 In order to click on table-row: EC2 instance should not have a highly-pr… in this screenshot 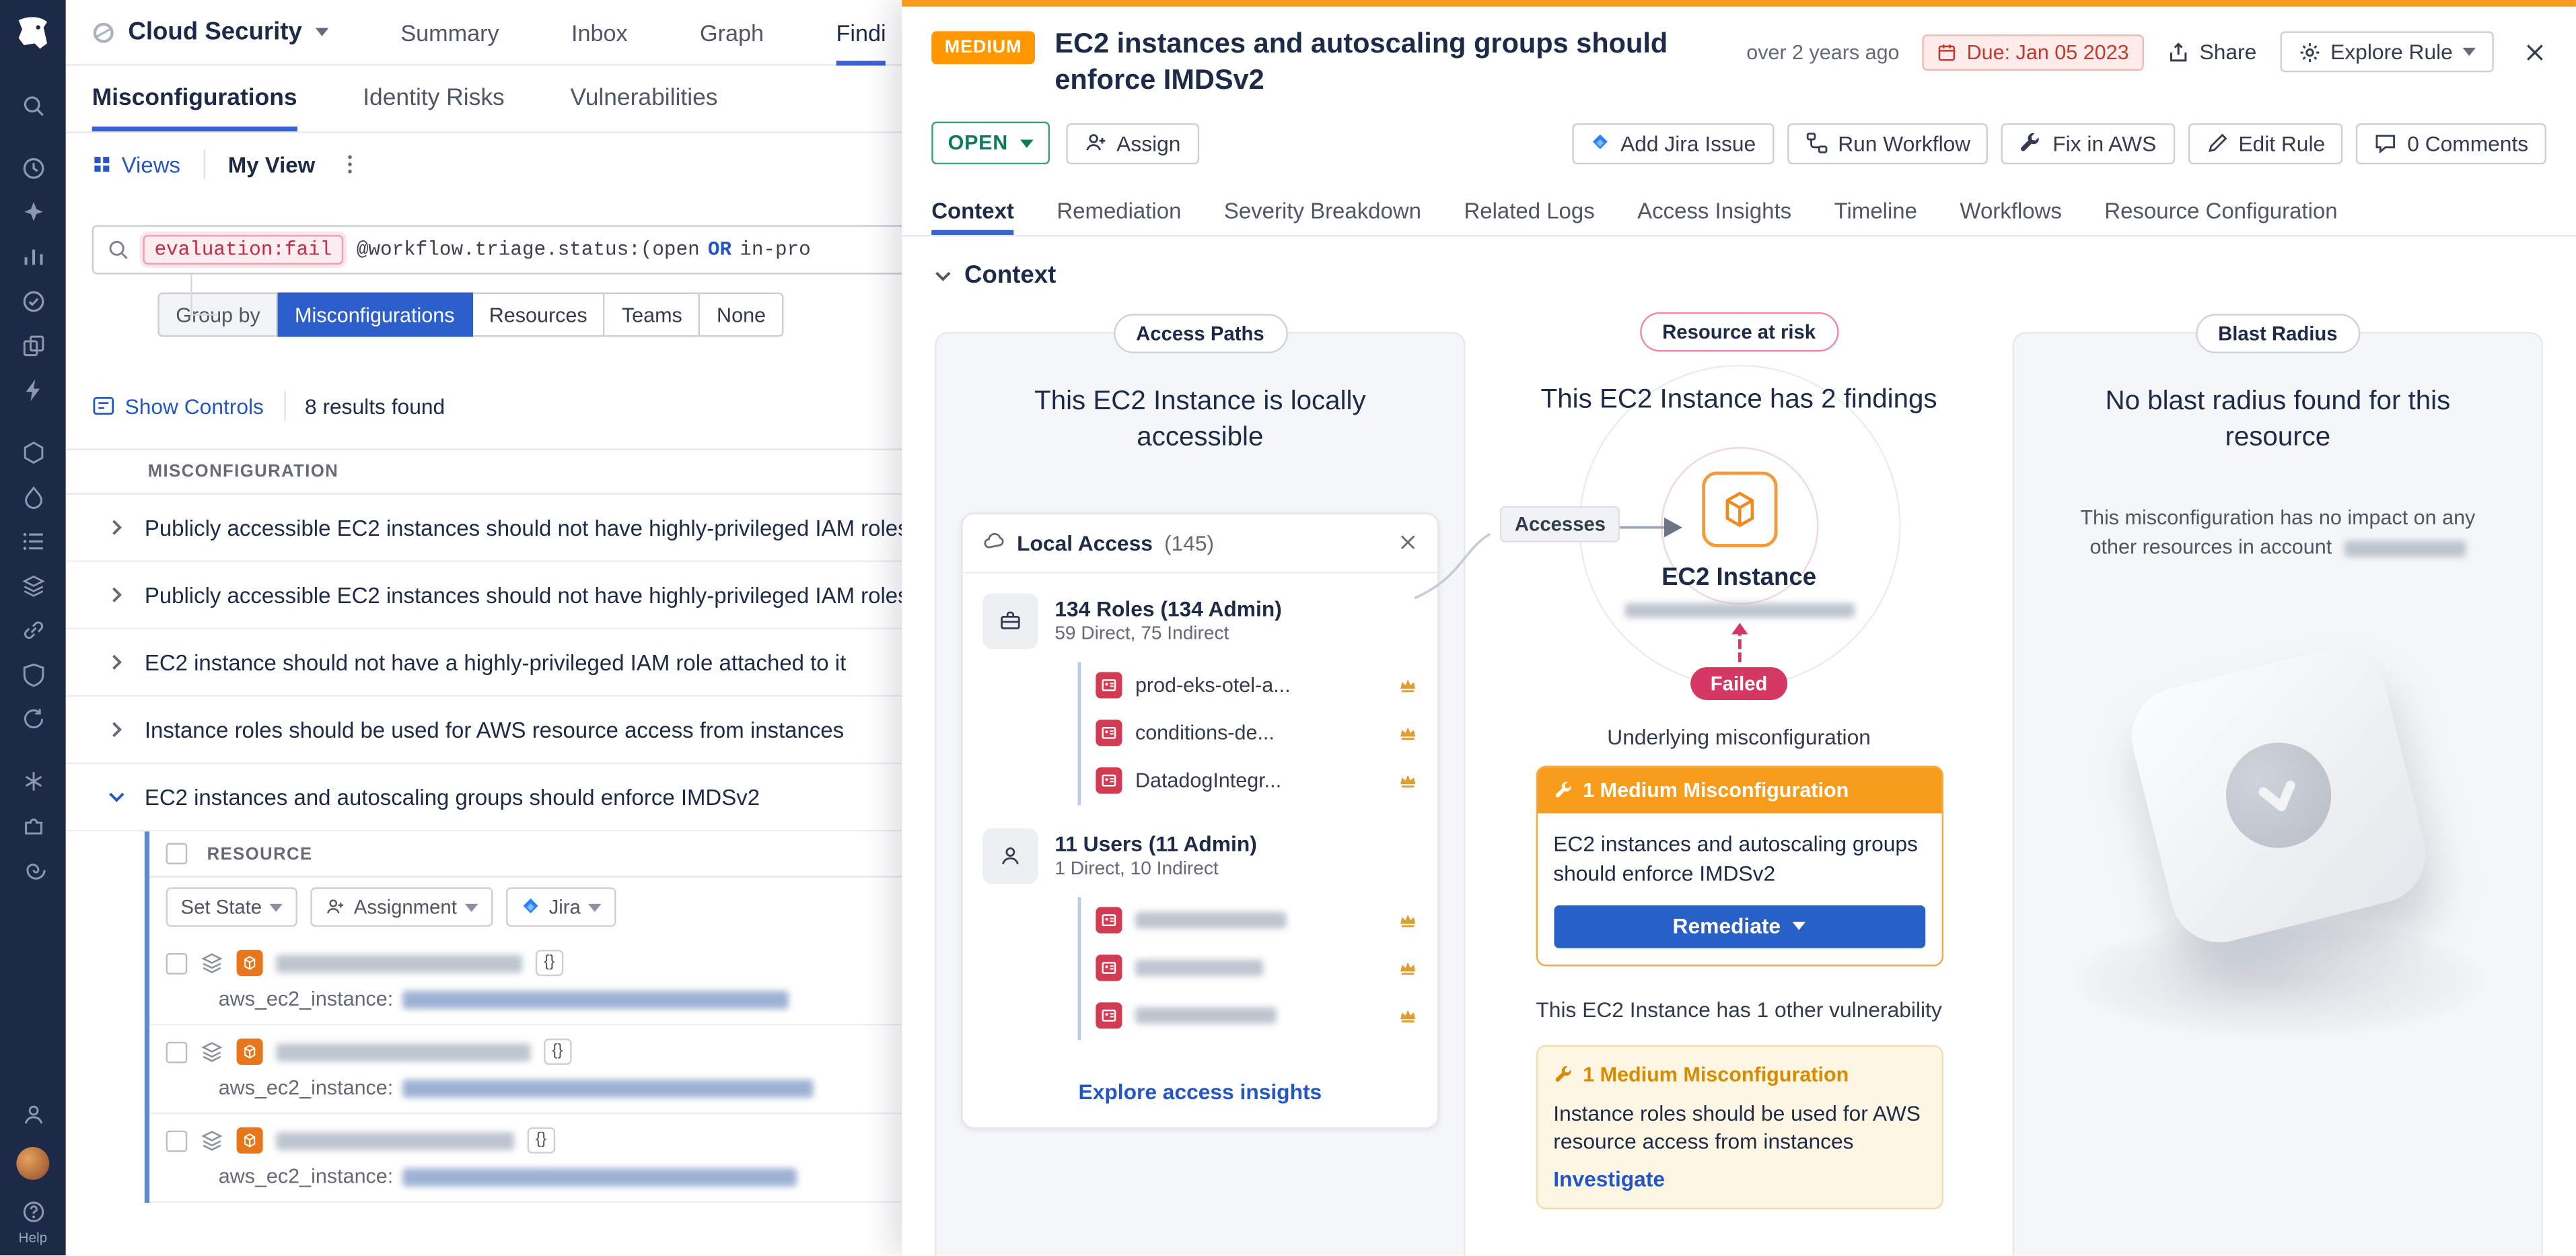, I will do `click(483, 663)`.